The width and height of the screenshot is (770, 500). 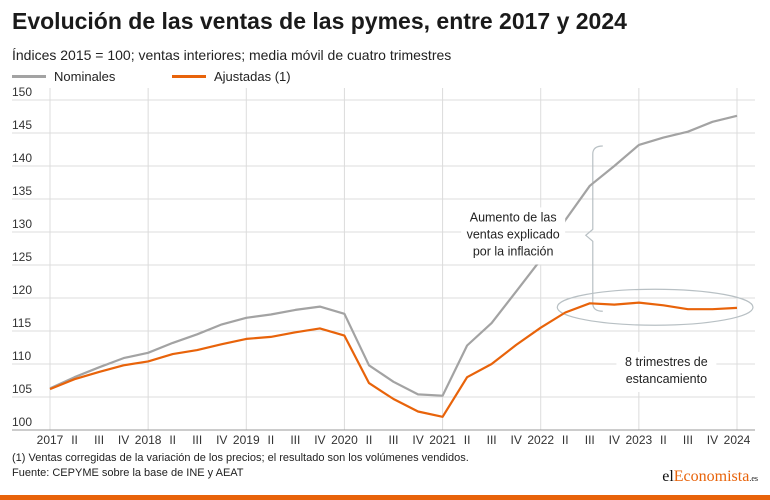 What do you see at coordinates (85, 76) in the screenshot?
I see `legend-label-nominales: Nominales` at bounding box center [85, 76].